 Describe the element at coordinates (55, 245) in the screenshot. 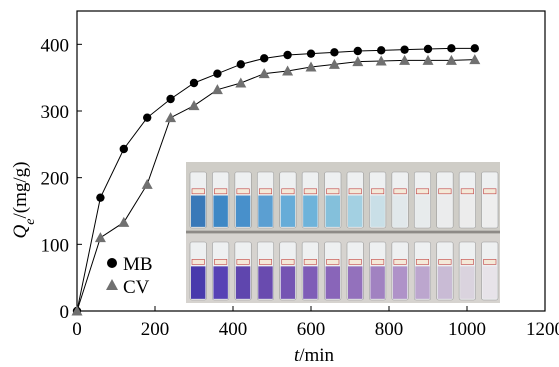

I see `y-tick-label-100: 100` at that location.